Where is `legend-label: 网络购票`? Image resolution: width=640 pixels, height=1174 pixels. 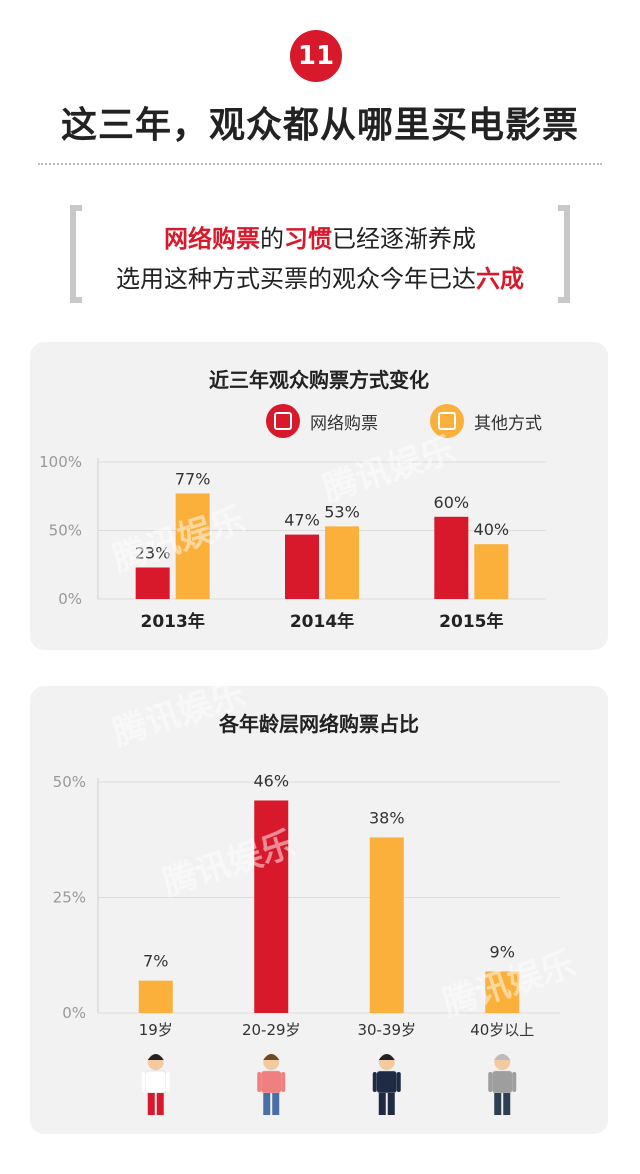
legend-label: 网络购票 is located at coordinates (344, 423).